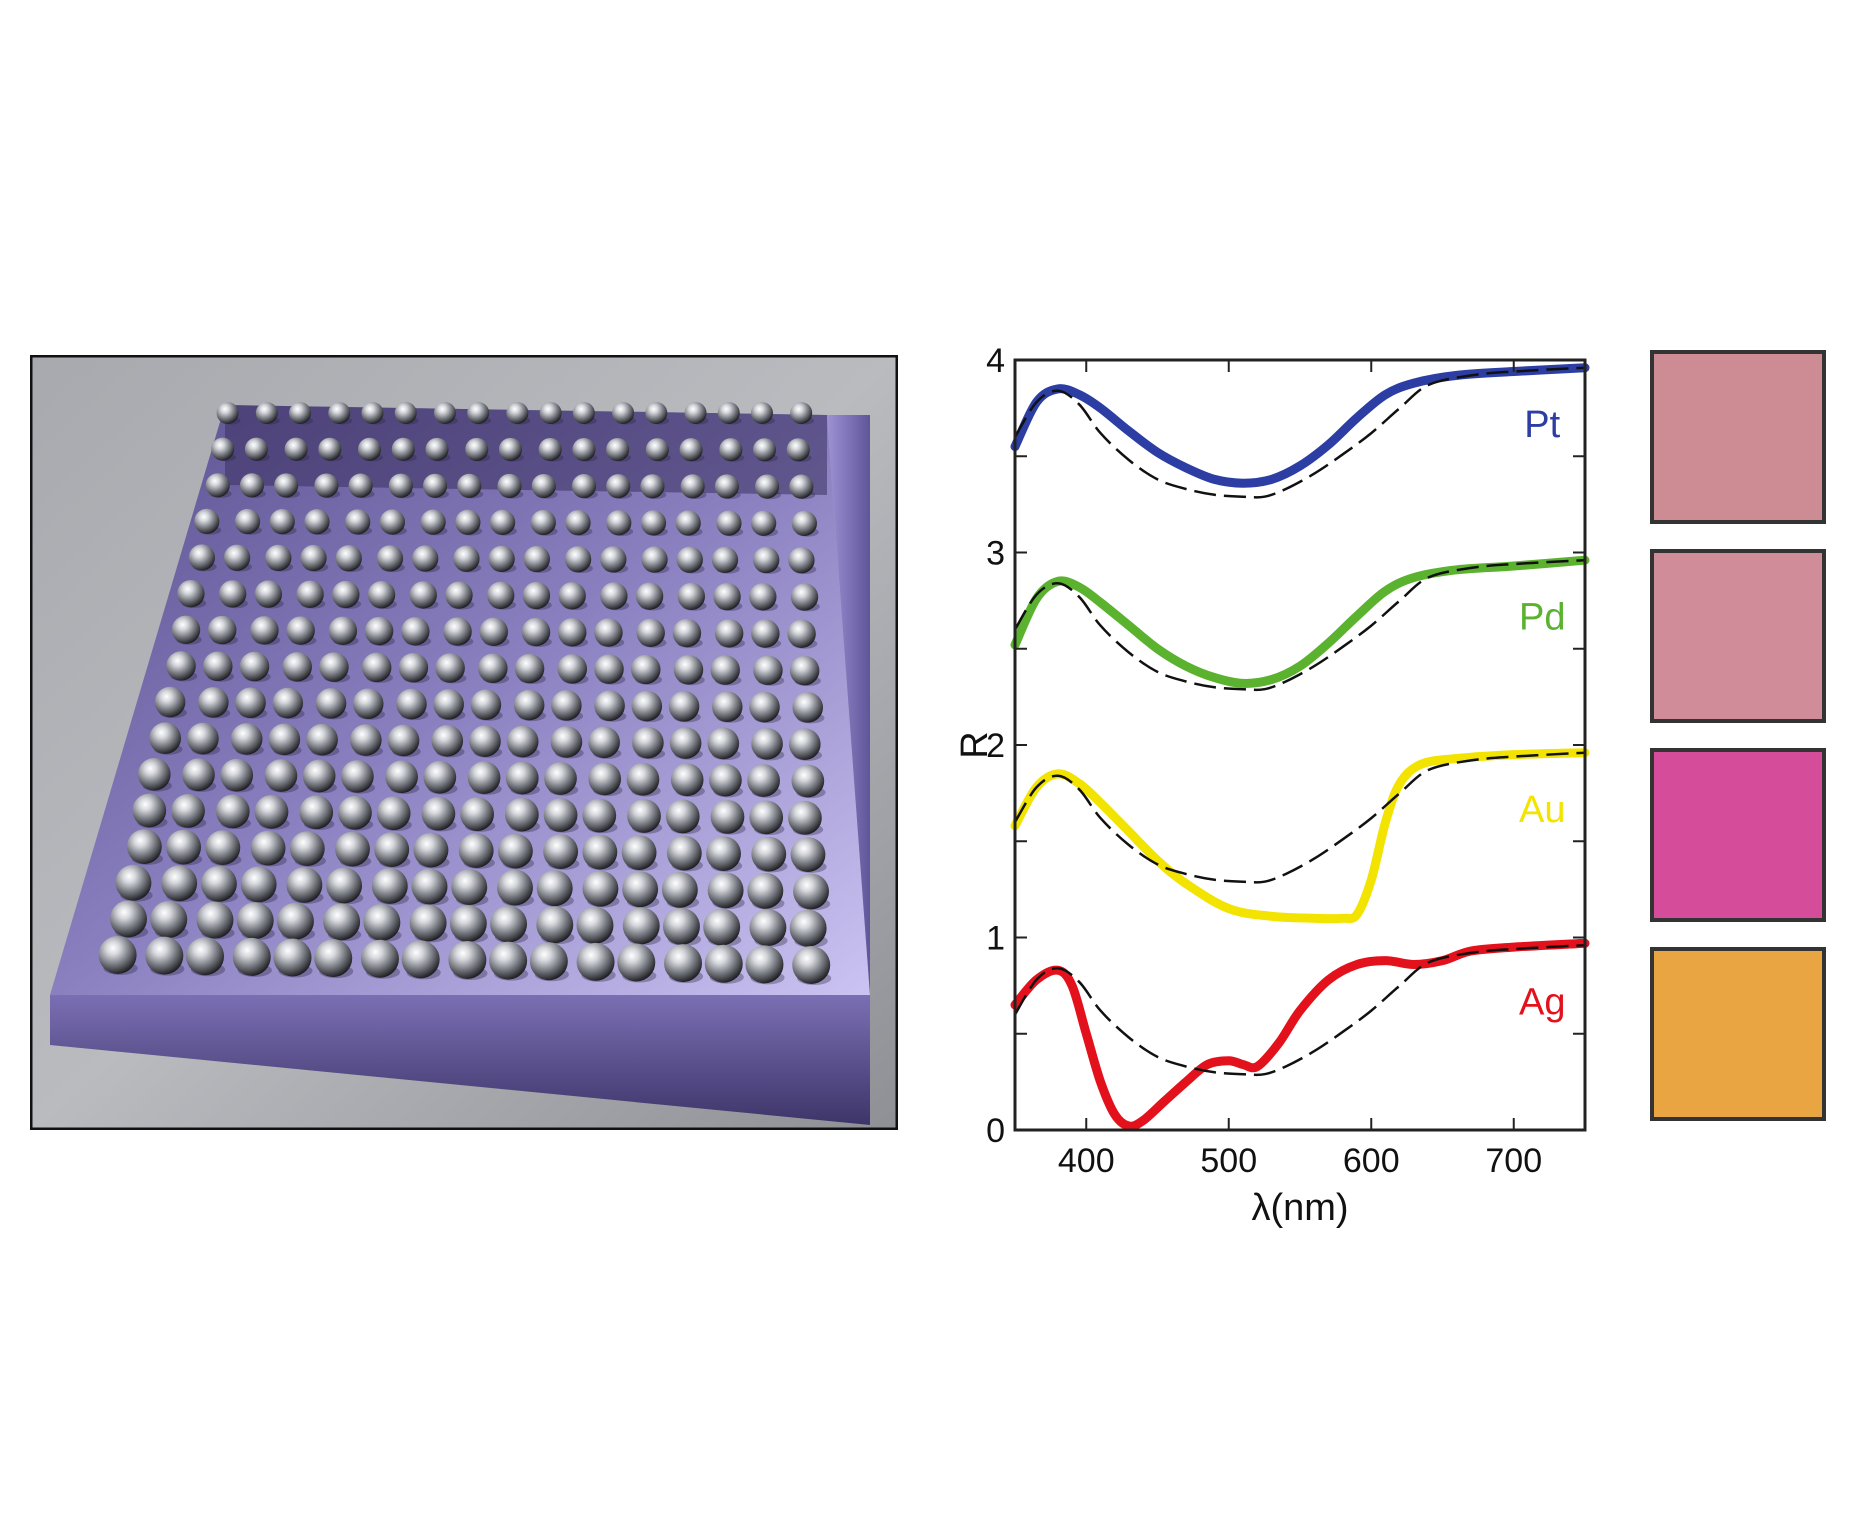 The image size is (1860, 1529). What do you see at coordinates (1086, 1161) in the screenshot?
I see `x-tick-label: 400` at bounding box center [1086, 1161].